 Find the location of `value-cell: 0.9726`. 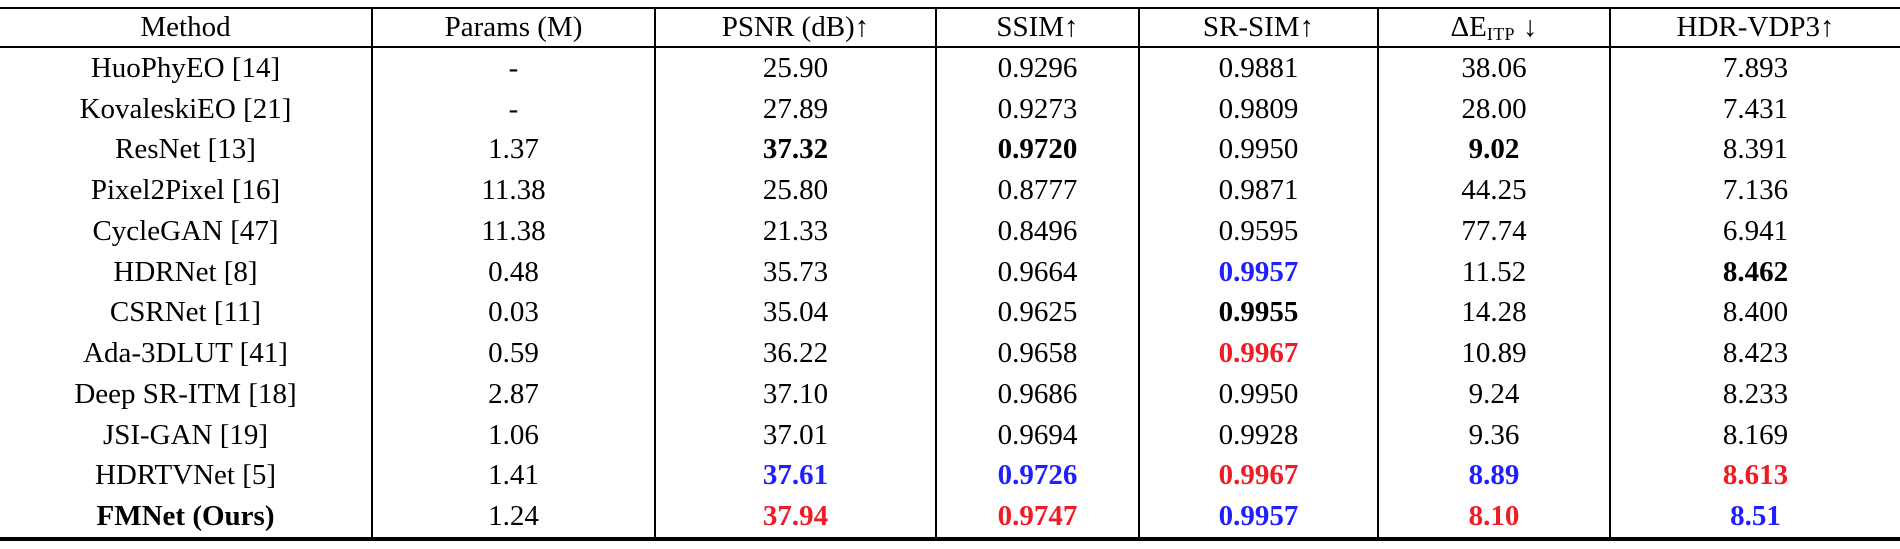

value-cell: 0.9726 is located at coordinates (1038, 476).